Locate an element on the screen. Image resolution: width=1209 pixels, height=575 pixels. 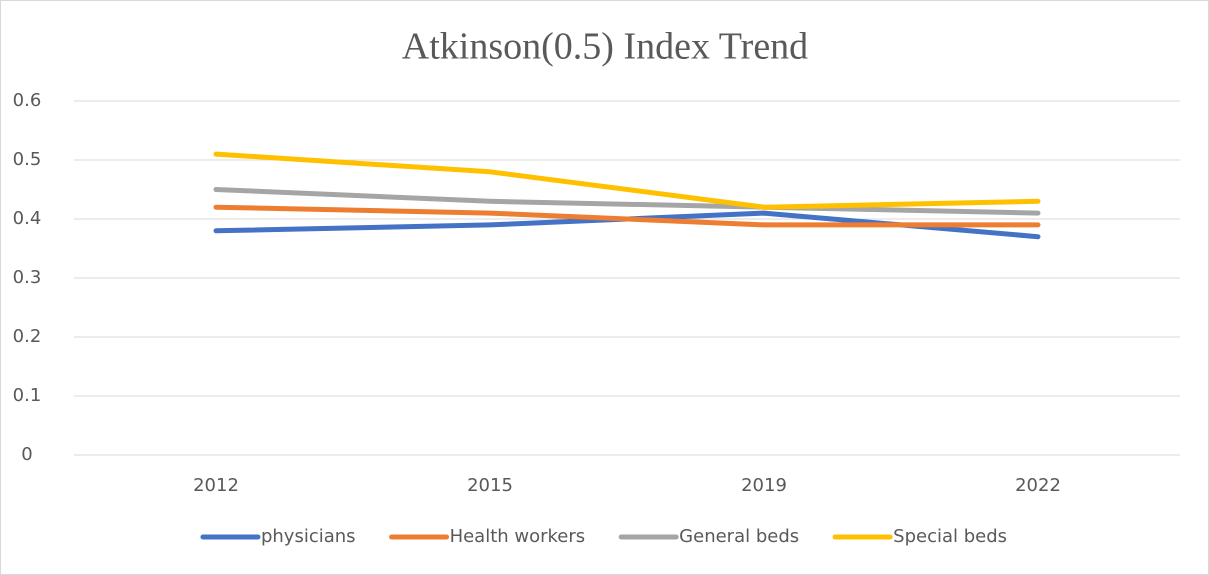
x-tick-label: 2022 is located at coordinates (1038, 485).